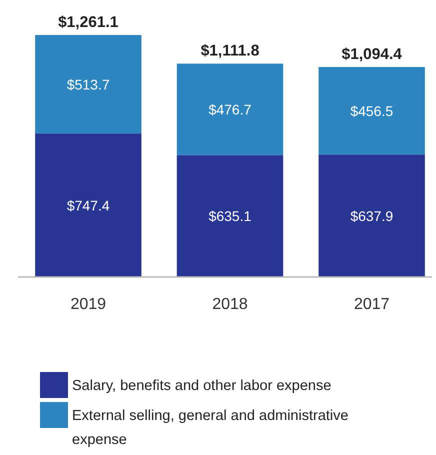  What do you see at coordinates (88, 22) in the screenshot?
I see `total-label: $1,261.1` at bounding box center [88, 22].